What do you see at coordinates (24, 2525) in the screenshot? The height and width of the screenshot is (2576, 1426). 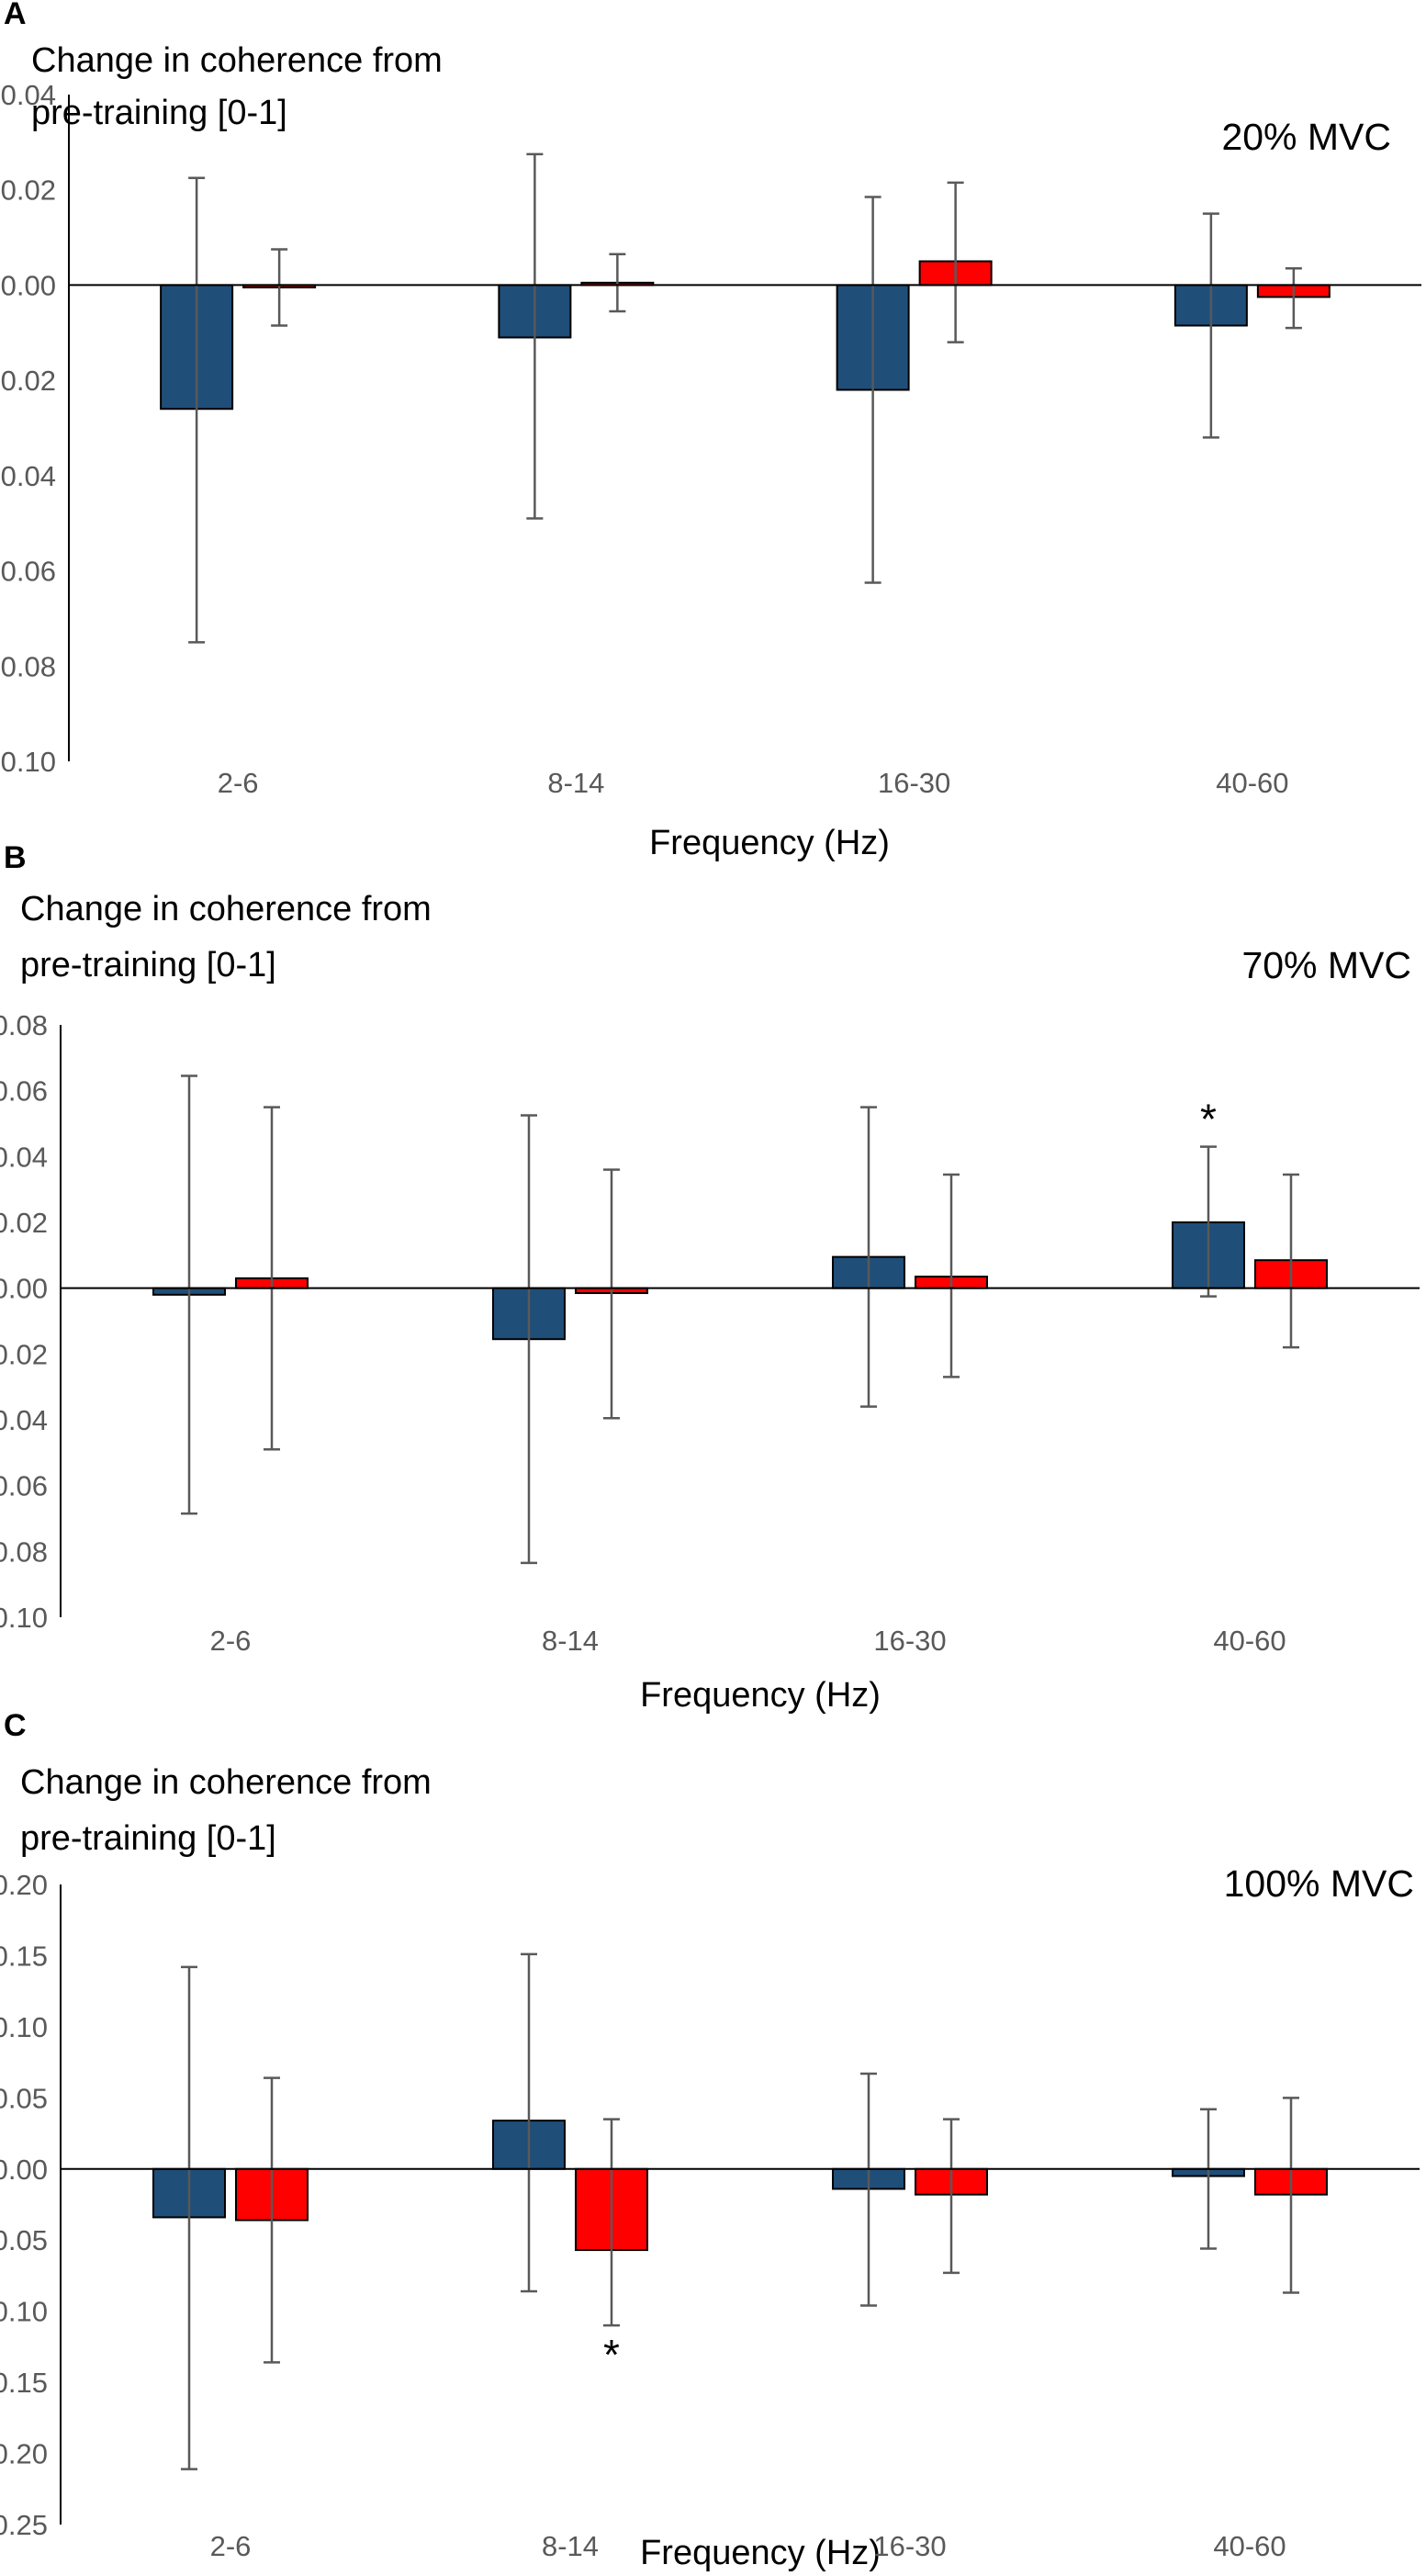 I see `y-tick-label: -0.25` at bounding box center [24, 2525].